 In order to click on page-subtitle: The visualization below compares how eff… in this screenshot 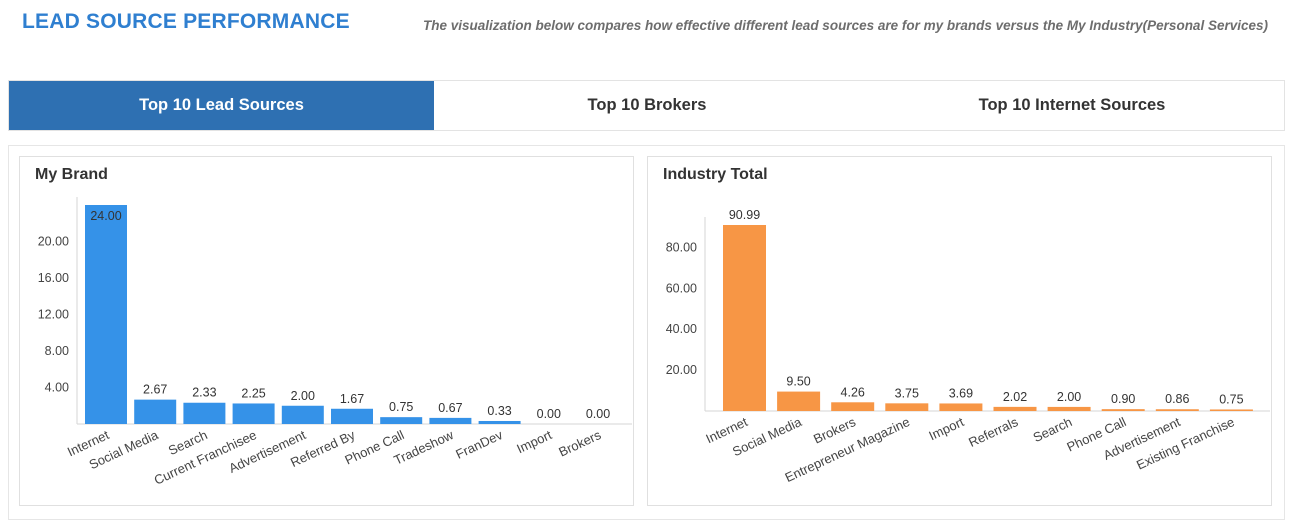, I will do `click(845, 25)`.